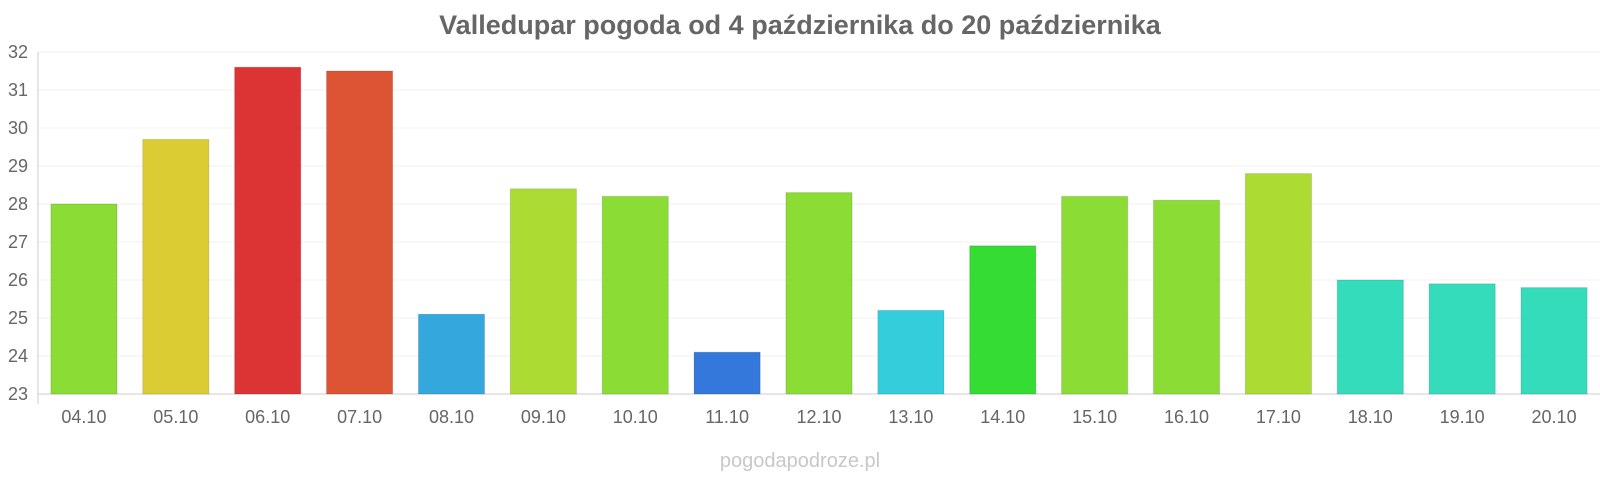 The width and height of the screenshot is (1600, 480). Describe the element at coordinates (1554, 341) in the screenshot. I see `bar-20.10` at that location.